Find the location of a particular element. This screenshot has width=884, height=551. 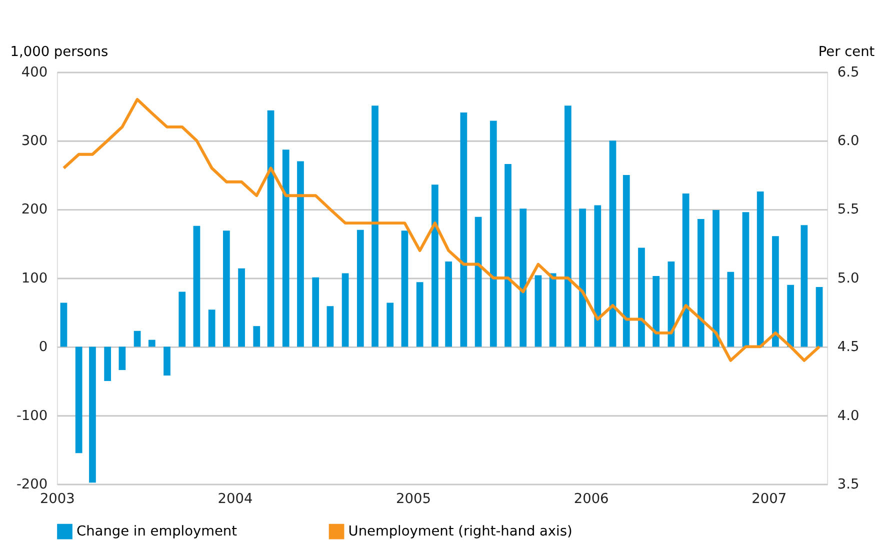

y2-tick-label: 6.5 is located at coordinates (848, 72).